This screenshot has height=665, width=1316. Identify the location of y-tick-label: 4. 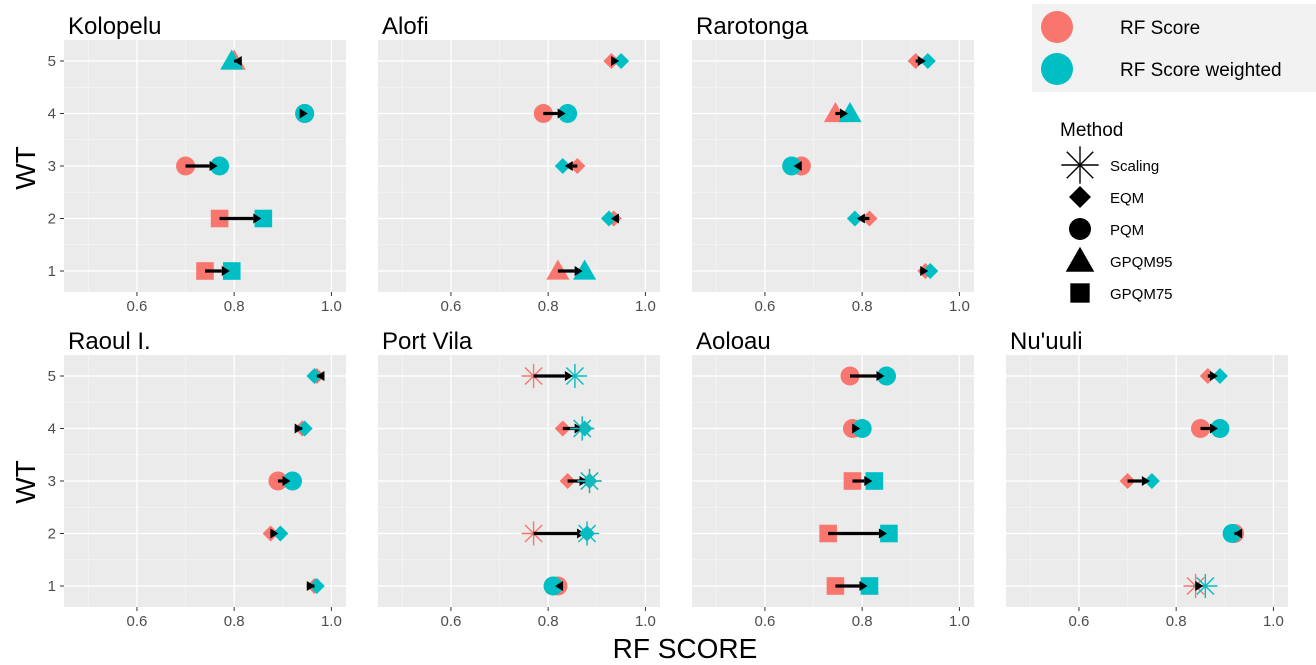
(52, 429).